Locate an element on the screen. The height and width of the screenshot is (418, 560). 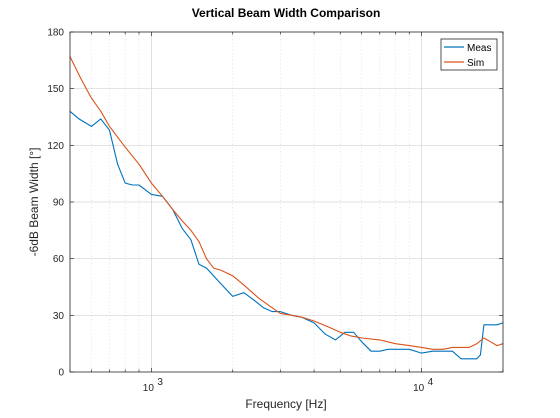
x-tick-label-exponent: 4 is located at coordinates (431, 382).